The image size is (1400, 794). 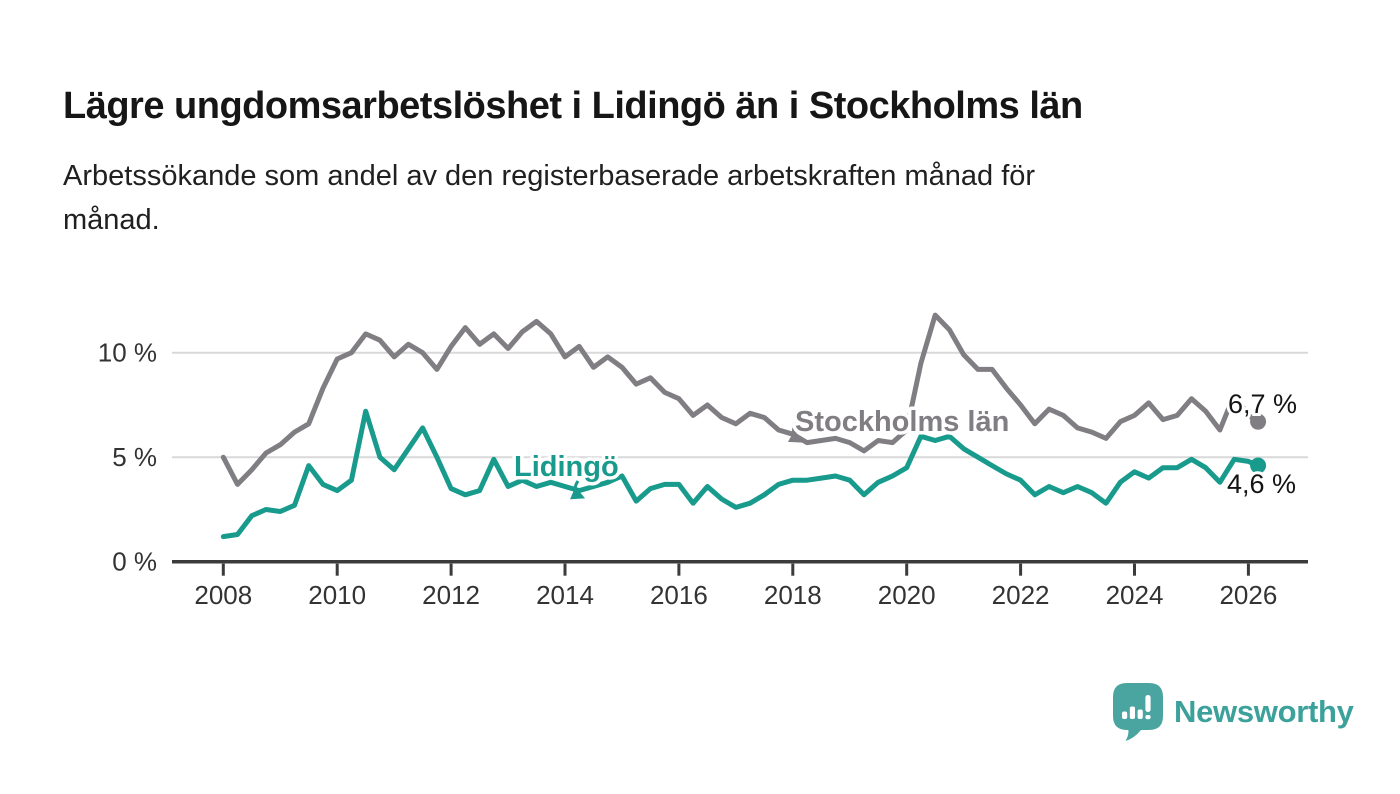 What do you see at coordinates (907, 595) in the screenshot?
I see `x-axis-tick-label: 2020` at bounding box center [907, 595].